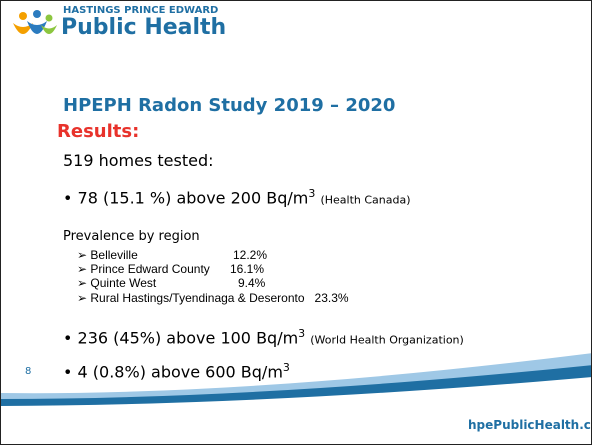 The height and width of the screenshot is (445, 592). What do you see at coordinates (365, 200) in the screenshot?
I see `bullet-note: (Health Canada)` at bounding box center [365, 200].